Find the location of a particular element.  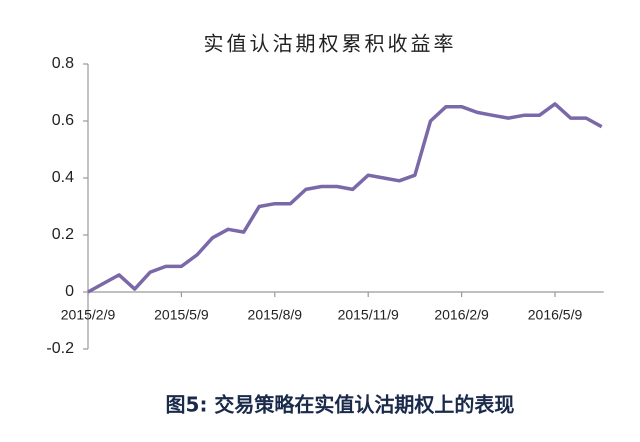

y-tick-label: 0.6 is located at coordinates (63, 120).